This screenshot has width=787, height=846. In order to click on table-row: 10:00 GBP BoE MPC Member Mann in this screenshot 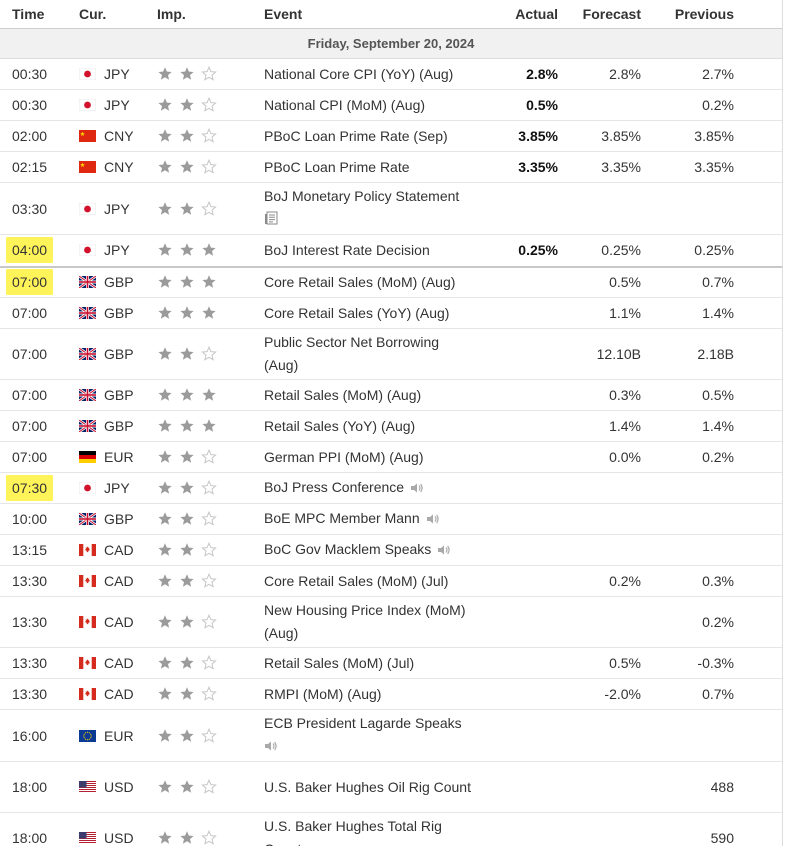, I will do `click(391, 519)`.